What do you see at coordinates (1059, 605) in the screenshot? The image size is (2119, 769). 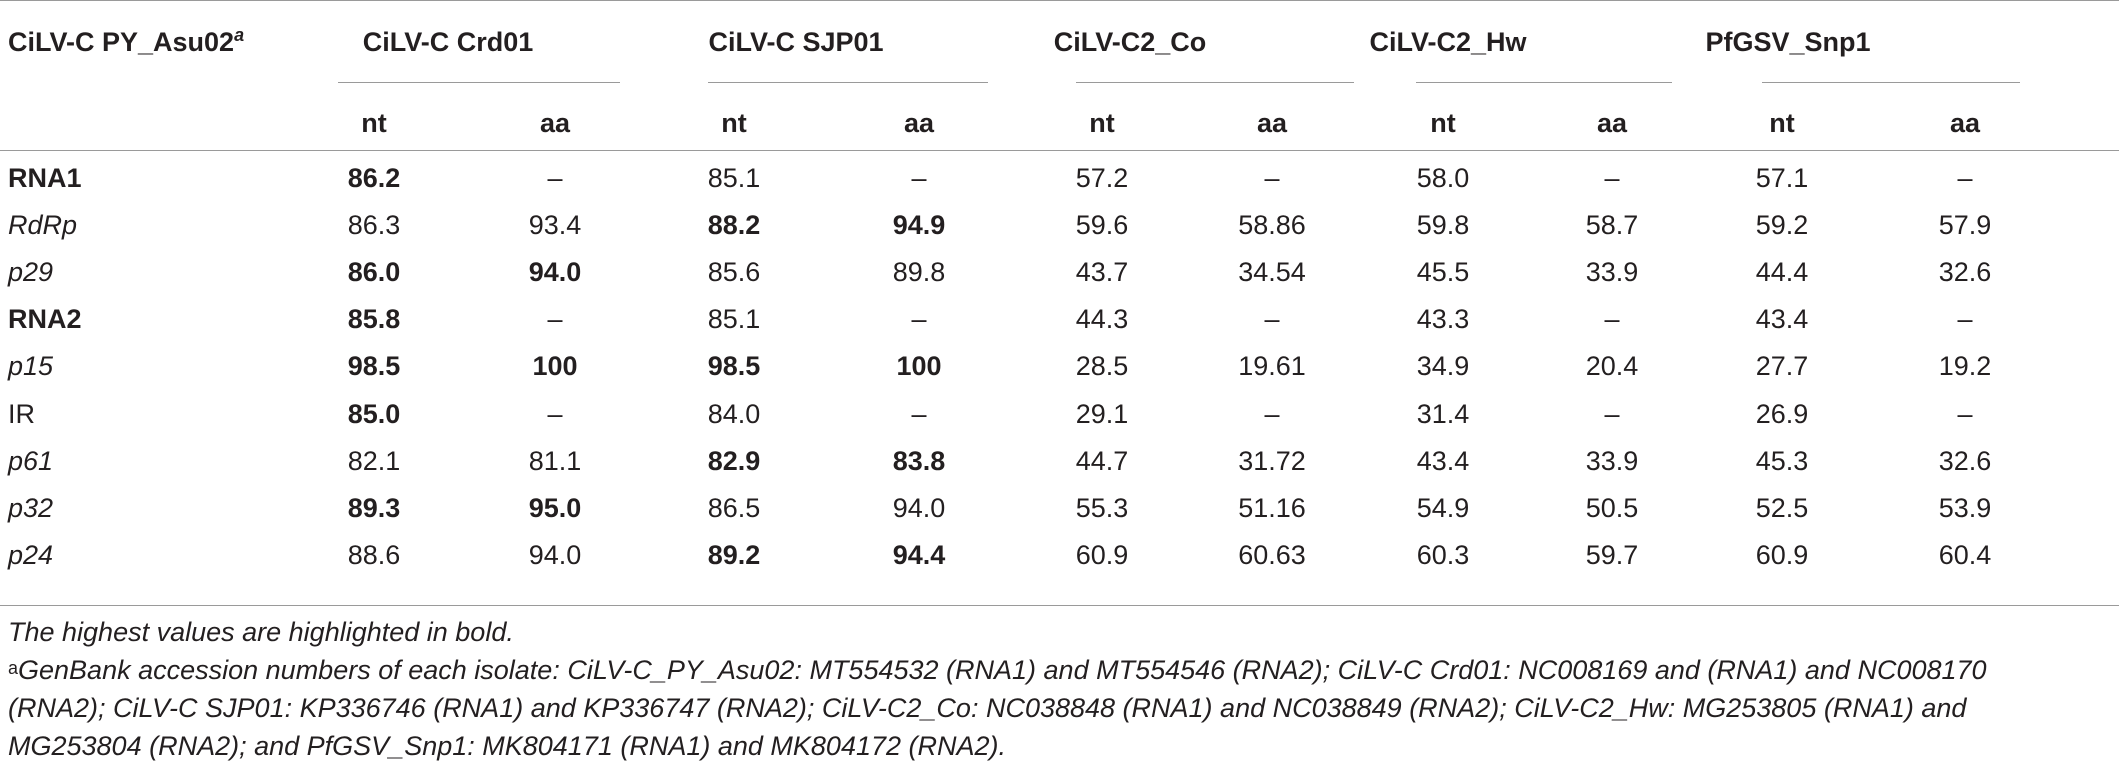 I see `bottom-rule` at bounding box center [1059, 605].